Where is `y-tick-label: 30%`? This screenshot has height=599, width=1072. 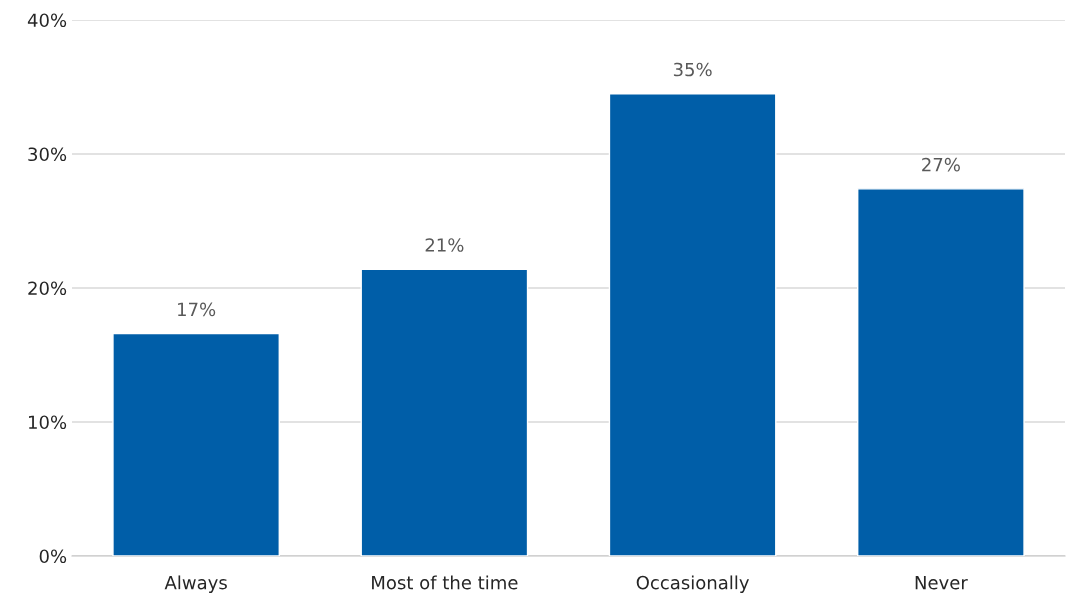
y-tick-label: 30% is located at coordinates (47, 154).